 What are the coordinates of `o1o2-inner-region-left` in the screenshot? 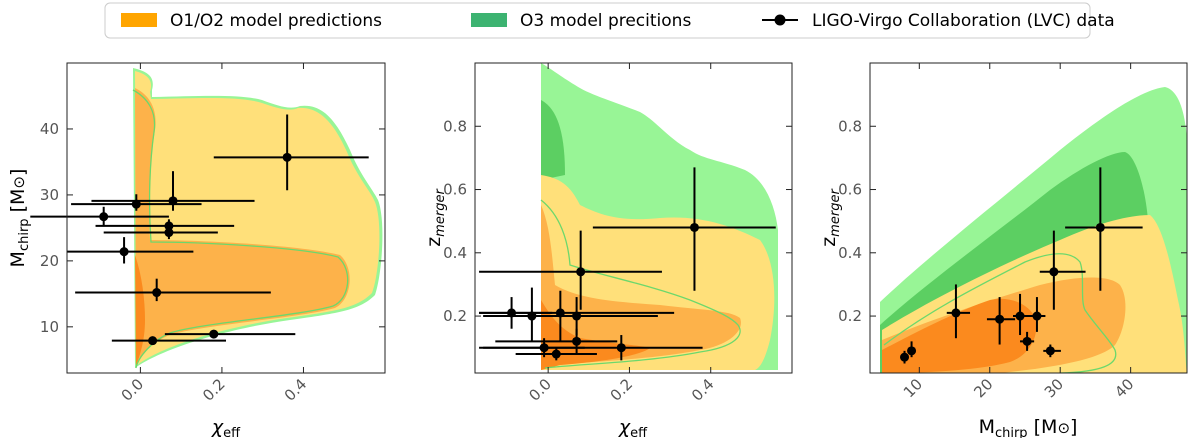 It's located at (140, 310).